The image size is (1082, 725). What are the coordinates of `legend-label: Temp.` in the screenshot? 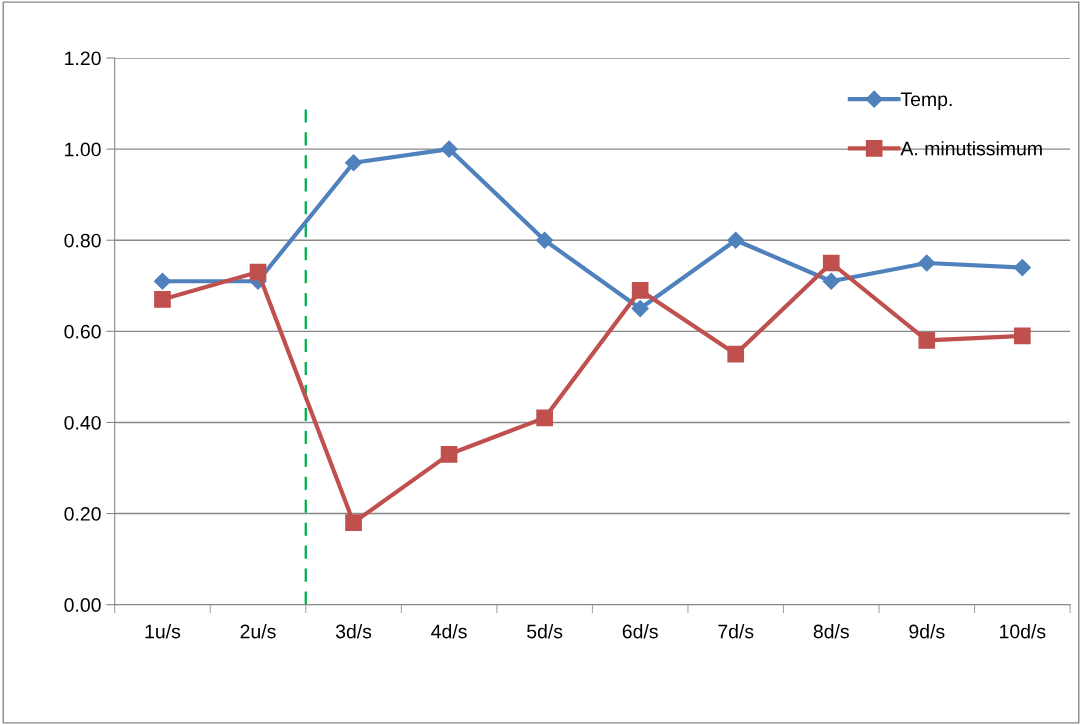 It's located at (926, 101).